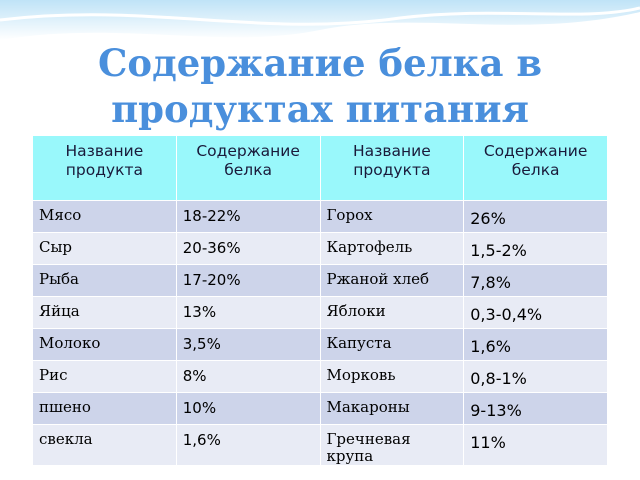 The width and height of the screenshot is (640, 480). I want to click on protein-cell: 0,3-0,4%, so click(535, 312).